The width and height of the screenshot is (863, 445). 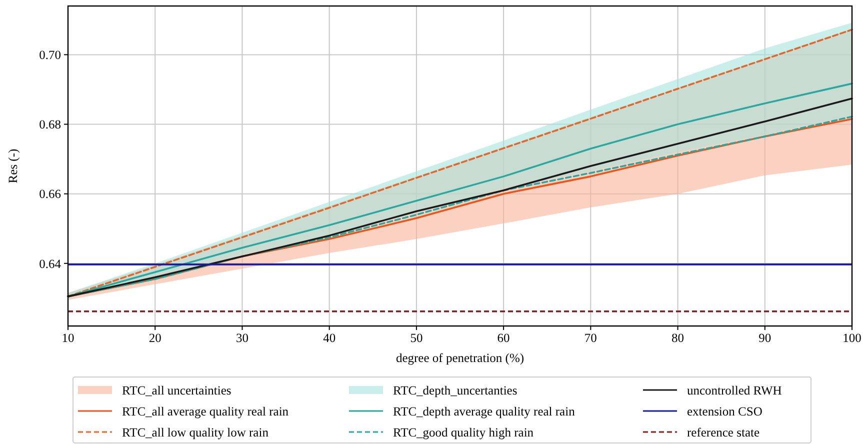 What do you see at coordinates (68, 338) in the screenshot?
I see `x-tick-label: 10` at bounding box center [68, 338].